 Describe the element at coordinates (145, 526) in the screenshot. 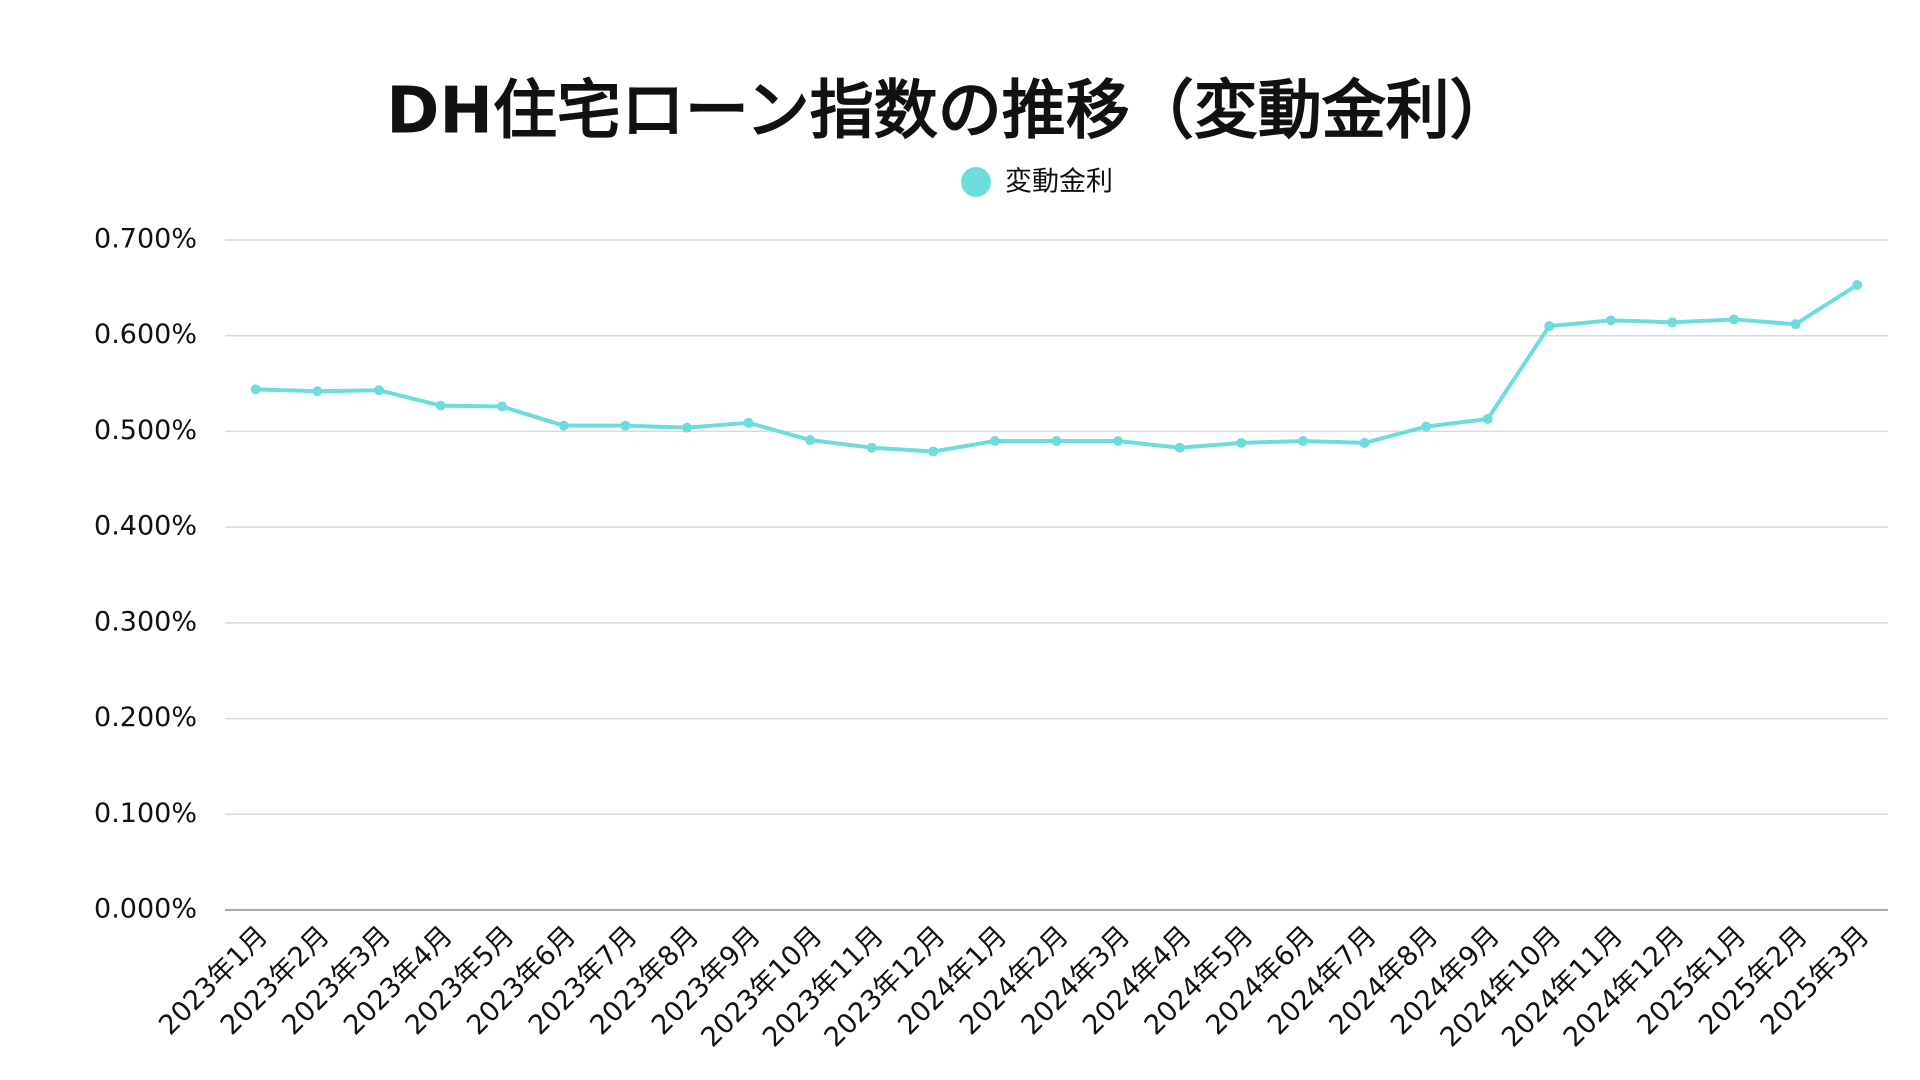

I see `y-tick-label: 0.400%` at that location.